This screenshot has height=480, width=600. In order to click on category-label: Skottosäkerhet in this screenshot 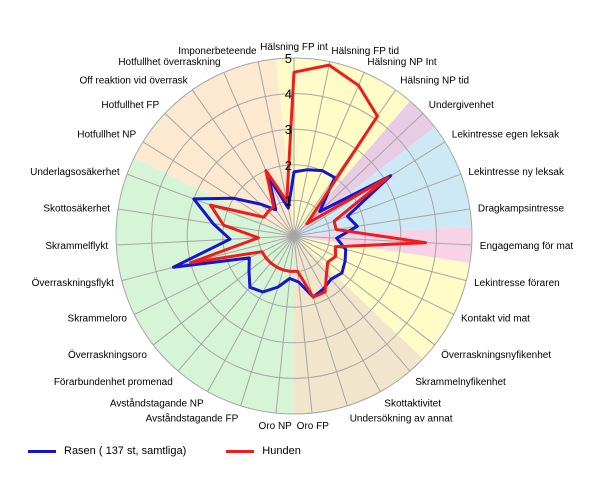, I will do `click(76, 208)`.